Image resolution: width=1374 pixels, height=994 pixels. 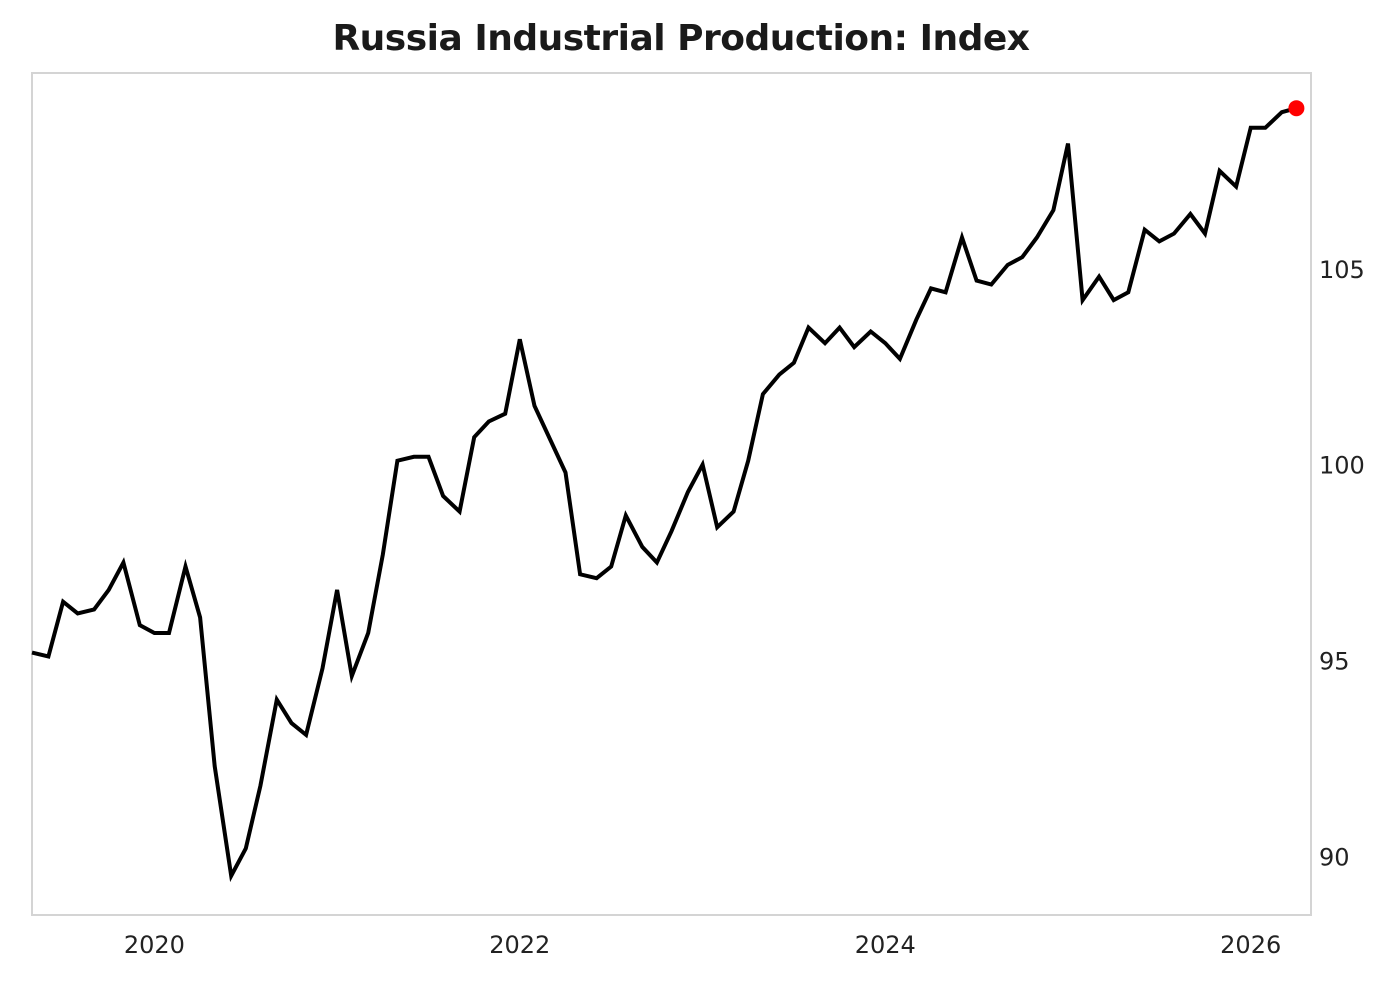 What do you see at coordinates (885, 945) in the screenshot?
I see `x-tick-label: 2024` at bounding box center [885, 945].